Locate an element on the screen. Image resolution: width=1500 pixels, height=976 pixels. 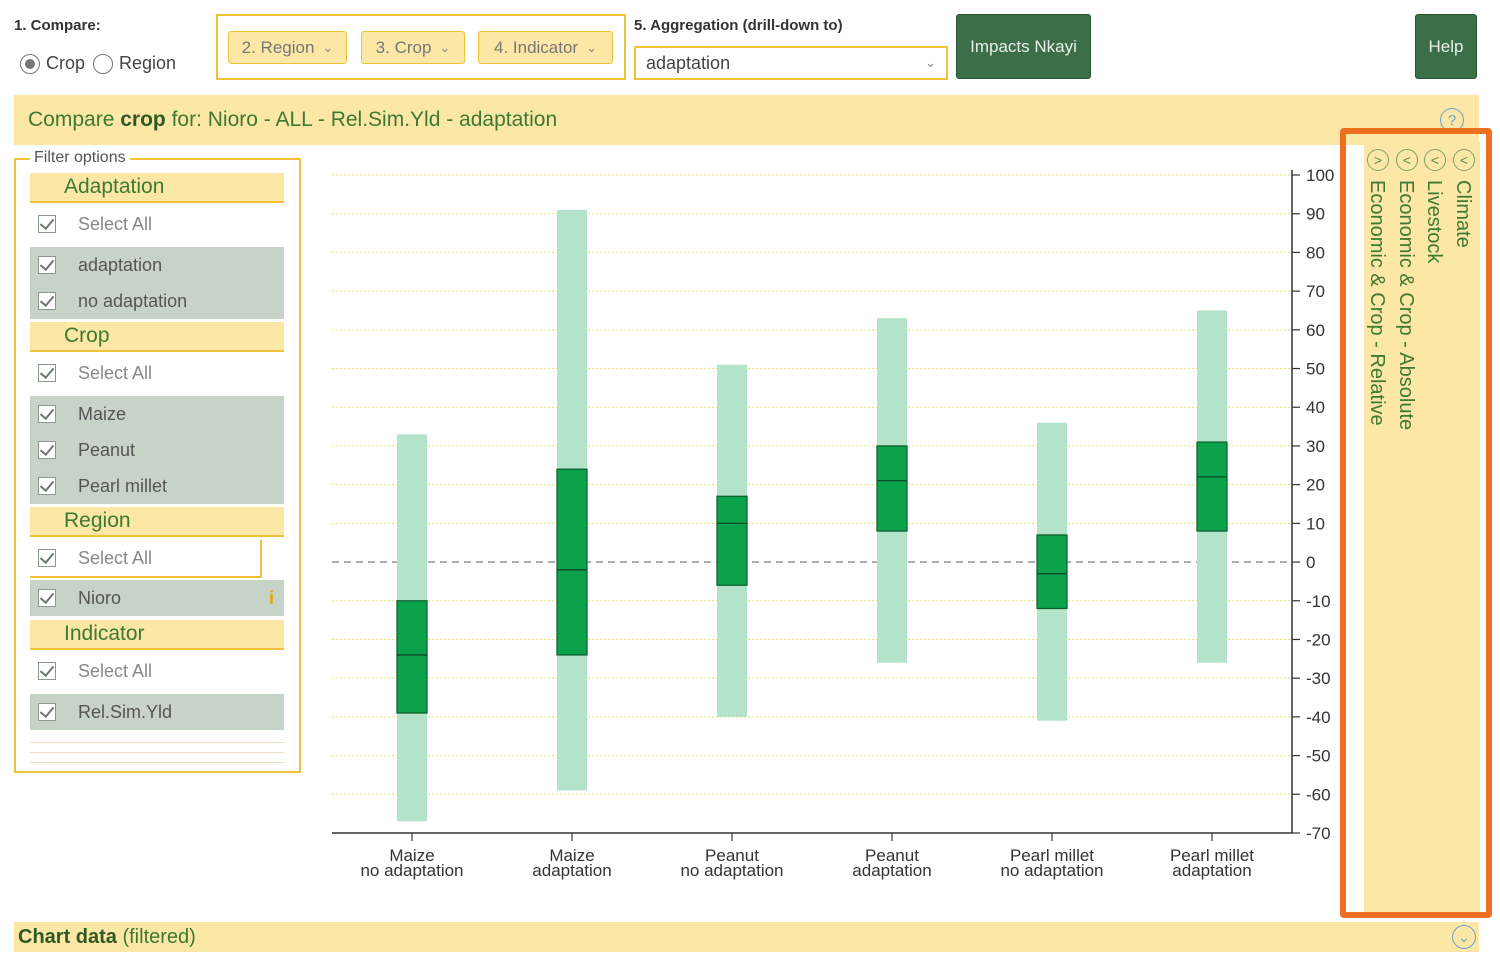
region-dropdown-label: 2. Region is located at coordinates (278, 47).